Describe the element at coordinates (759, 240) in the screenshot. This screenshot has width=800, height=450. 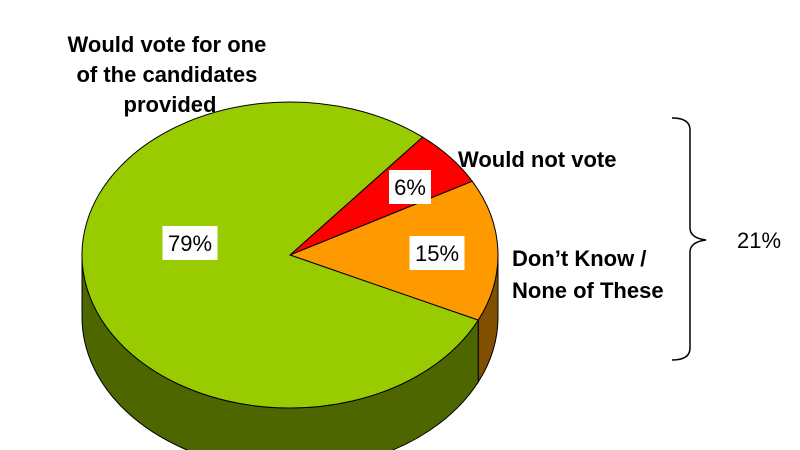
I see `bracket-total-label: 21%` at that location.